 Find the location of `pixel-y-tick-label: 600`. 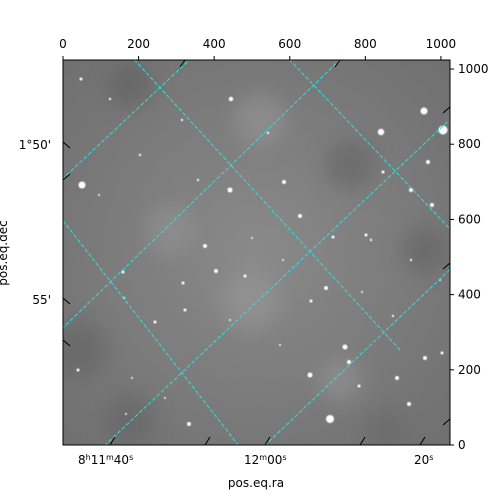

pixel-y-tick-label: 600 is located at coordinates (469, 219).